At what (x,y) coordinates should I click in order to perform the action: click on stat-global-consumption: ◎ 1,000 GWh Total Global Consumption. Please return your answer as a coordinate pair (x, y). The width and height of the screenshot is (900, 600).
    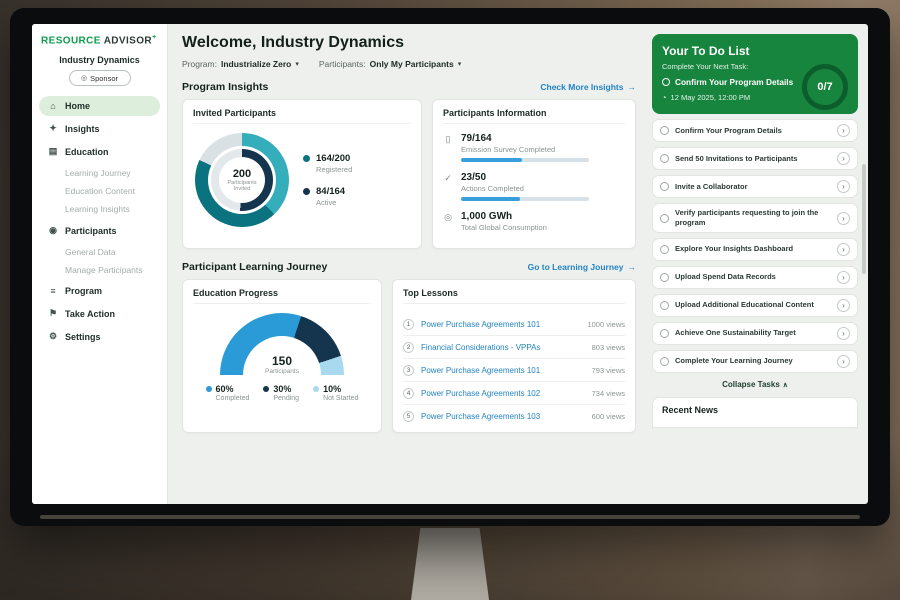
    Looking at the image, I should click on (534, 221).